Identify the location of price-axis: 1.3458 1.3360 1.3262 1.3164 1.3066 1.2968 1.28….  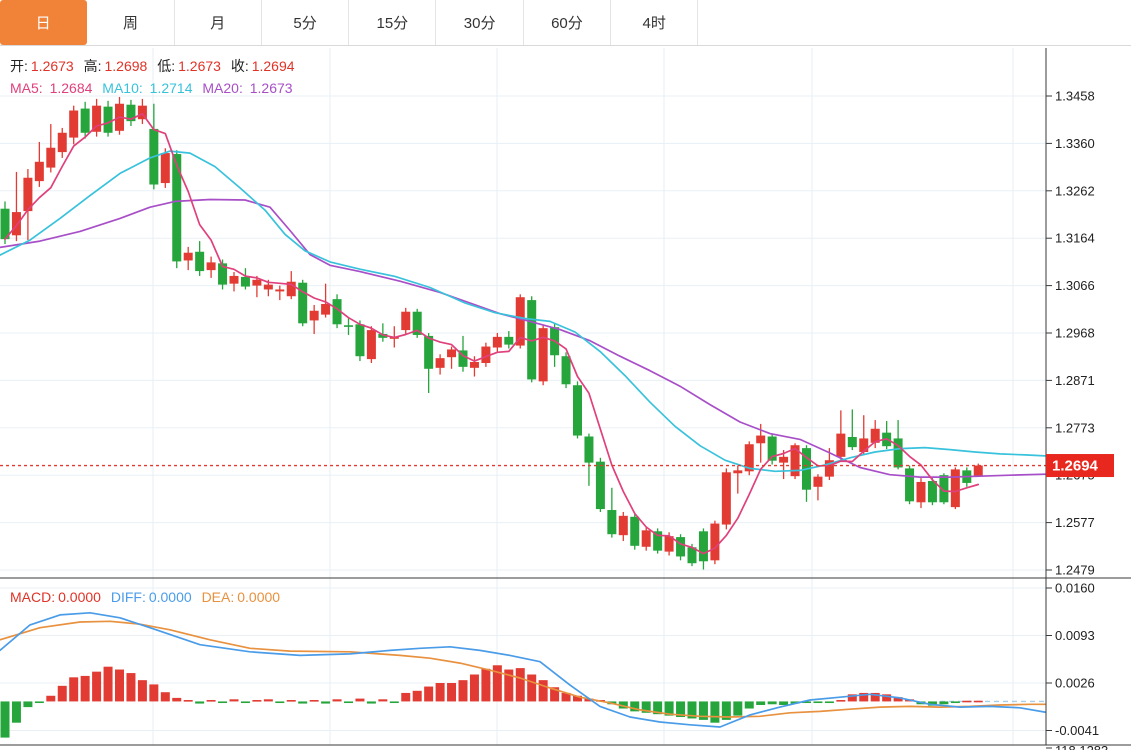
(1077, 419).